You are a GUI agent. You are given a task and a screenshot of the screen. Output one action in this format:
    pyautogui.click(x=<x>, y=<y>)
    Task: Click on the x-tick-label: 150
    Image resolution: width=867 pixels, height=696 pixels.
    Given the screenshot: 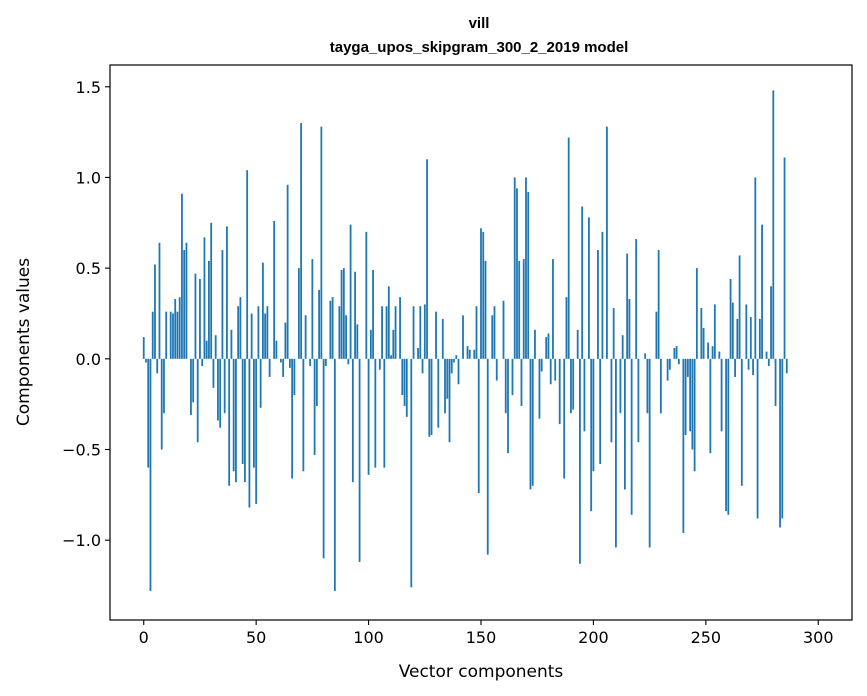 What is the action you would take?
    pyautogui.click(x=481, y=637)
    